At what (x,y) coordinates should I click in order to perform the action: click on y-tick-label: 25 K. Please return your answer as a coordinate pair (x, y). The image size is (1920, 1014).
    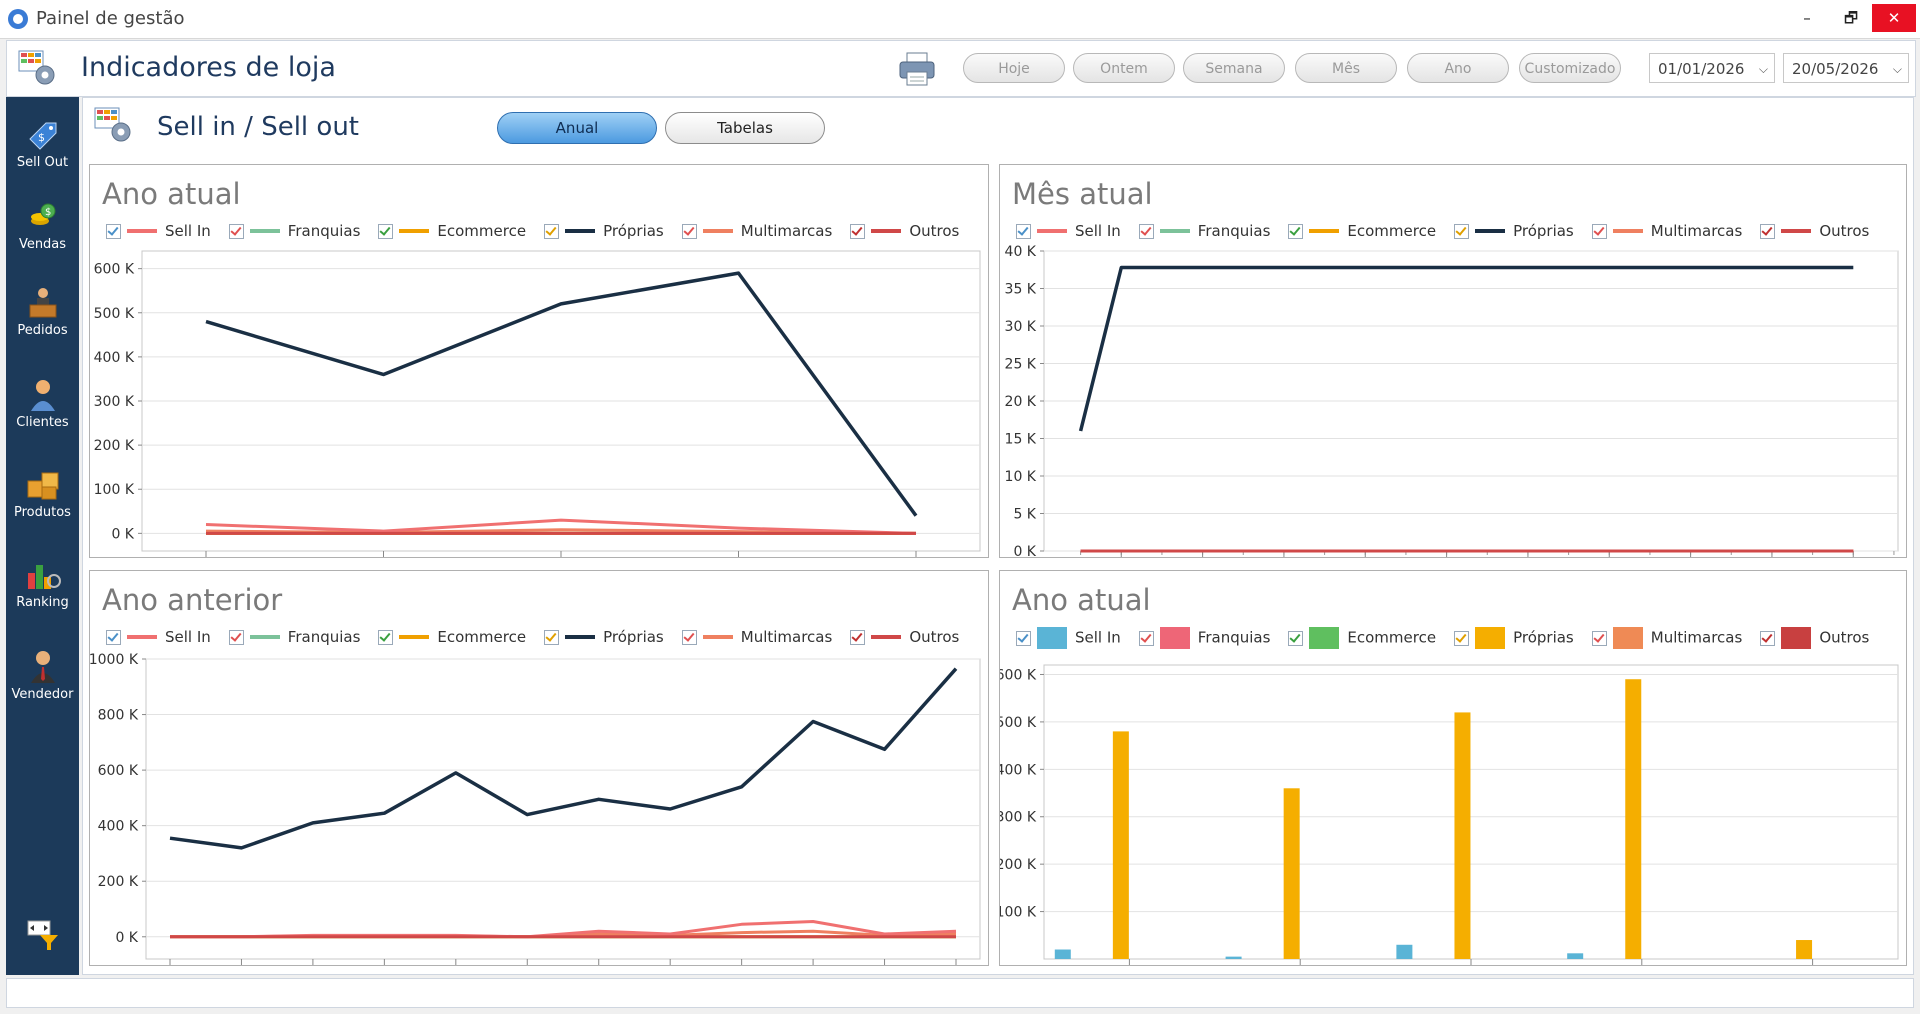
    Looking at the image, I should click on (1021, 365).